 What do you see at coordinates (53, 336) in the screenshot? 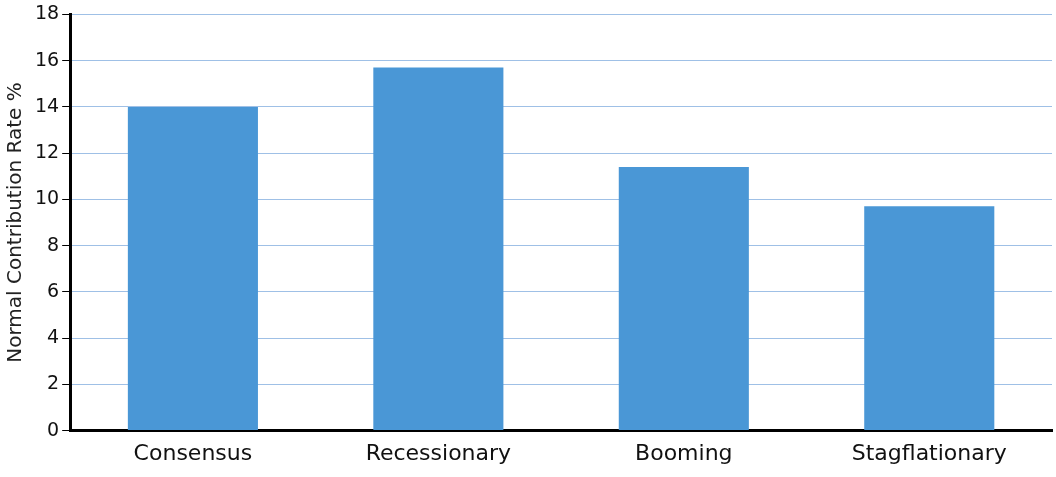
I see `y-tick-label: 4` at bounding box center [53, 336].